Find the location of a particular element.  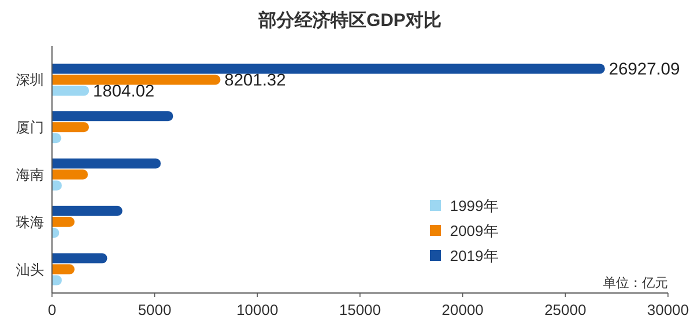

legend-label: 1999年 is located at coordinates (474, 206).